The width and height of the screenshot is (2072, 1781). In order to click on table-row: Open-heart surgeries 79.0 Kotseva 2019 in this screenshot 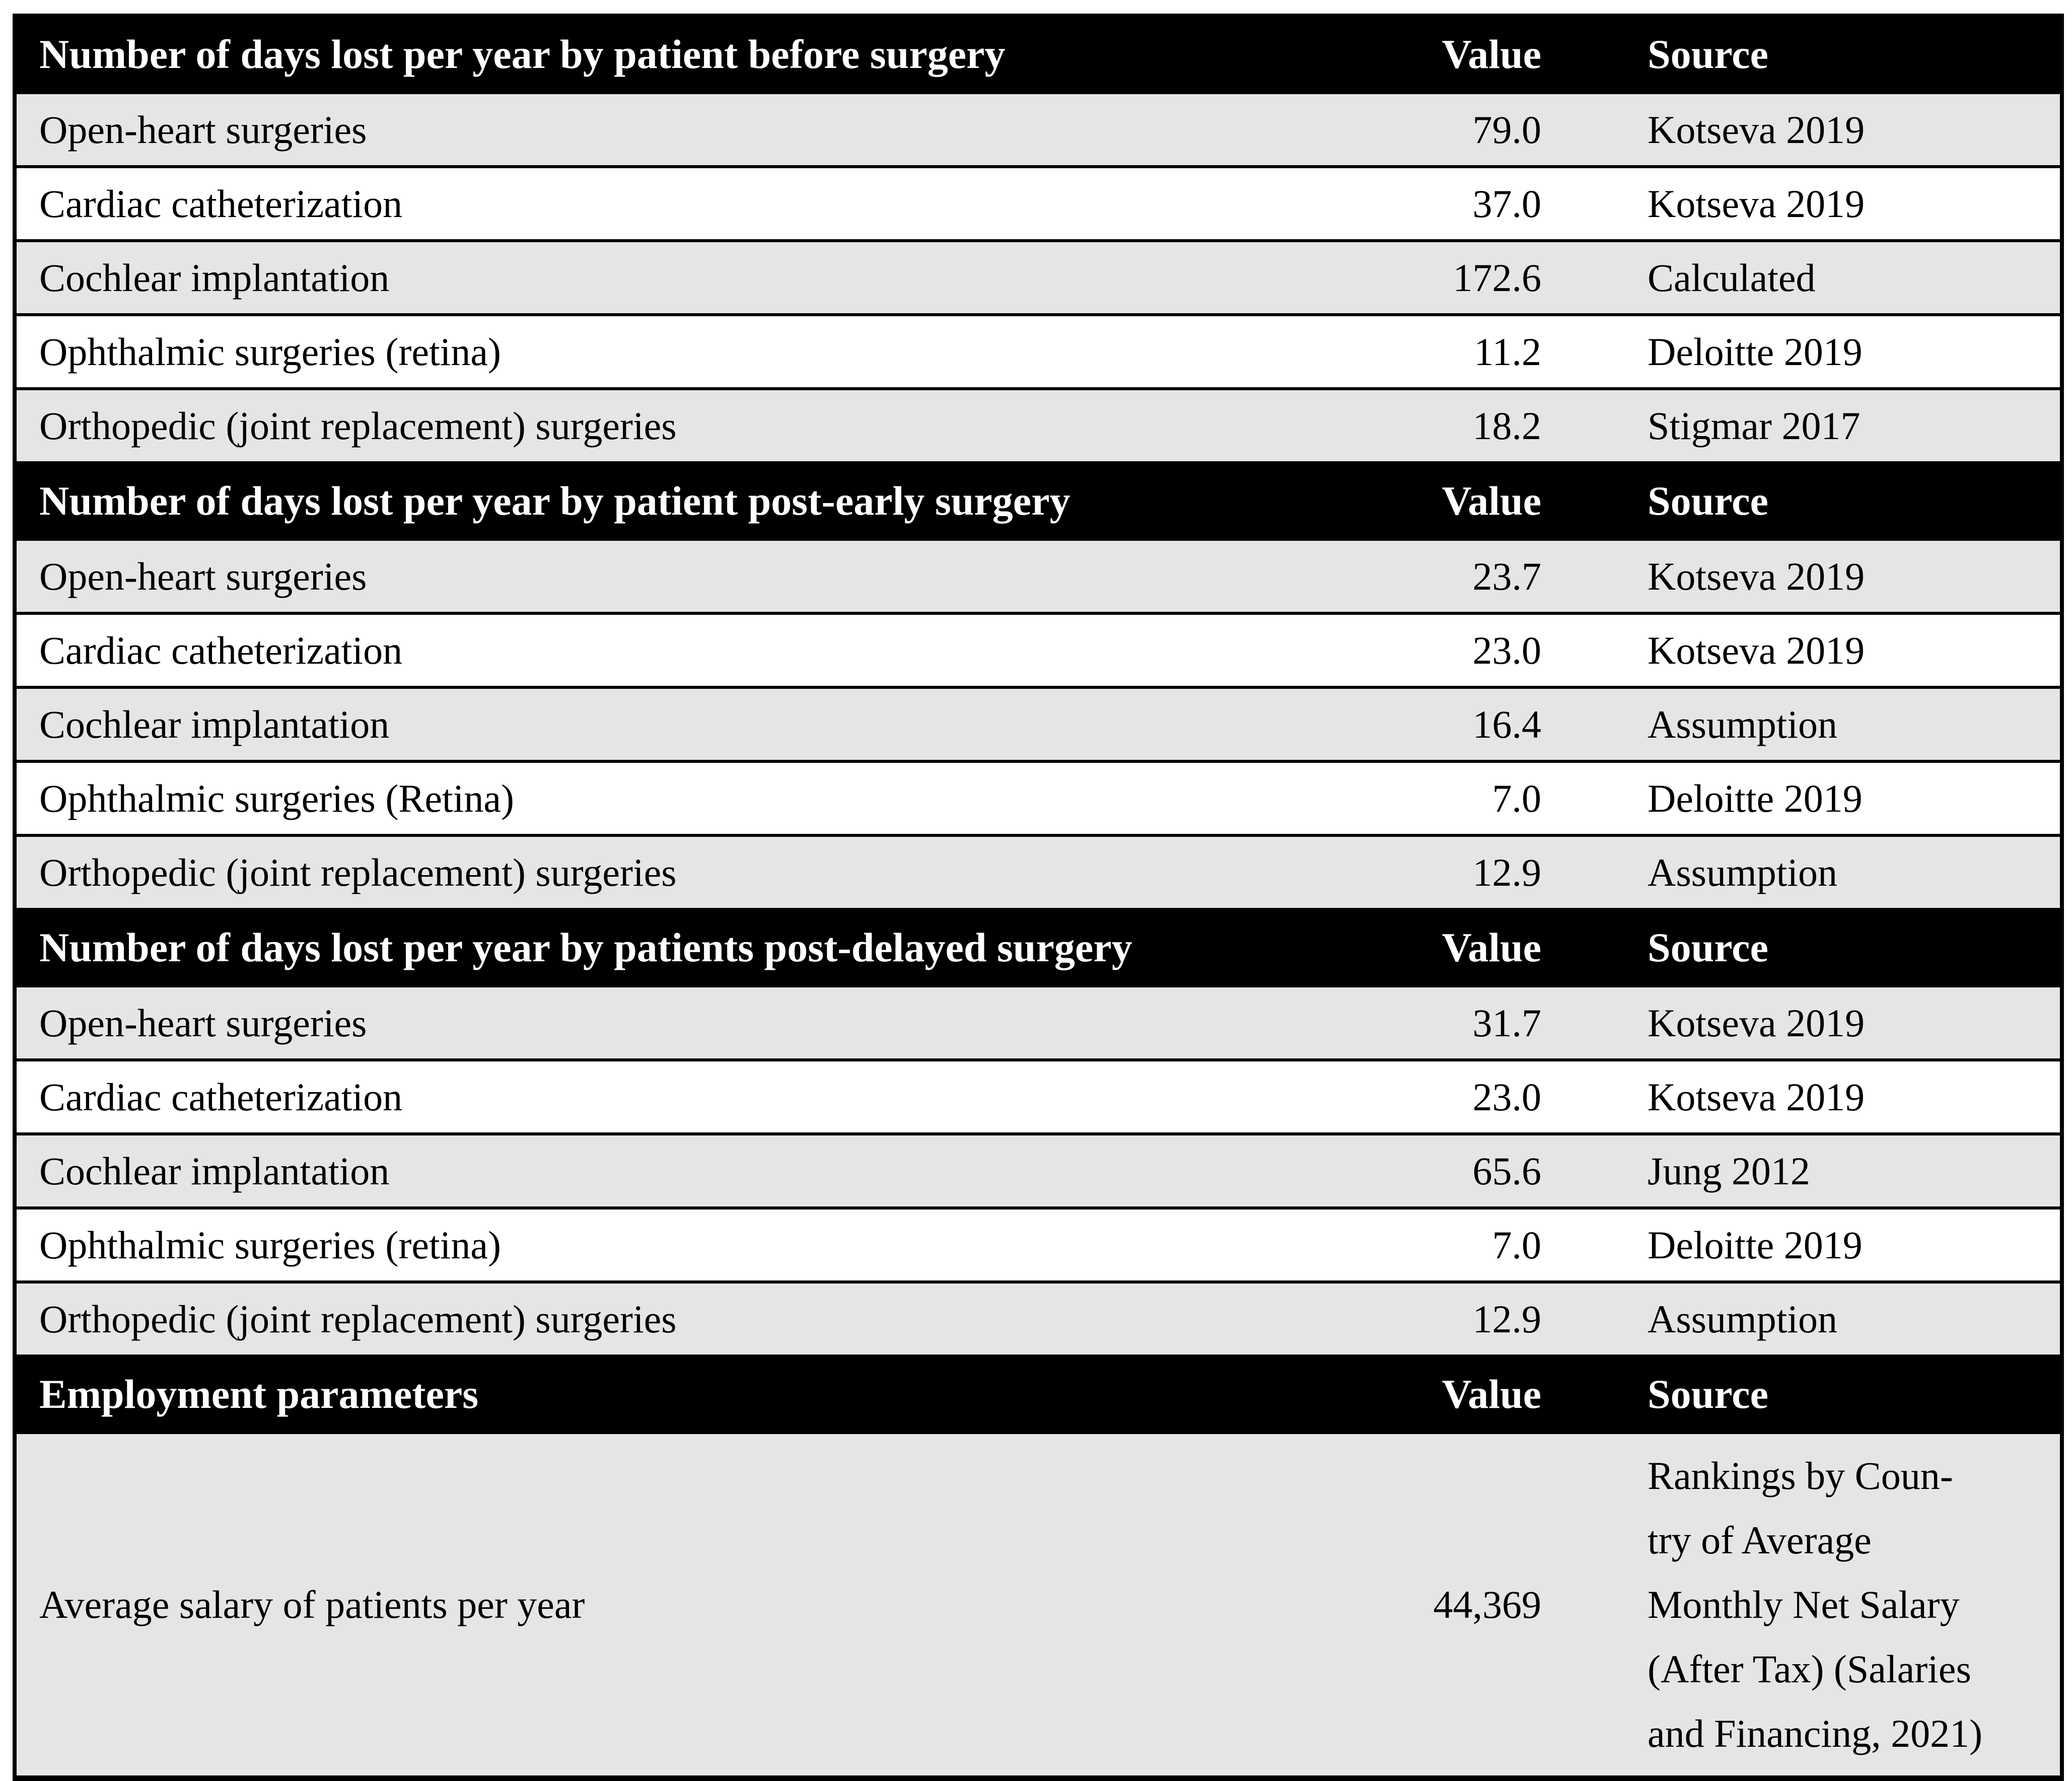, I will do `click(1038, 129)`.